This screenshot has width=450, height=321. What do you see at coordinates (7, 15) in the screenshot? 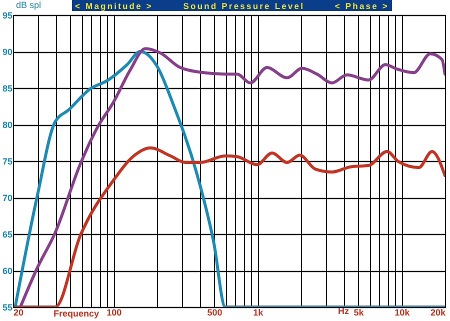
I see `y-tick-label: 95` at bounding box center [7, 15].